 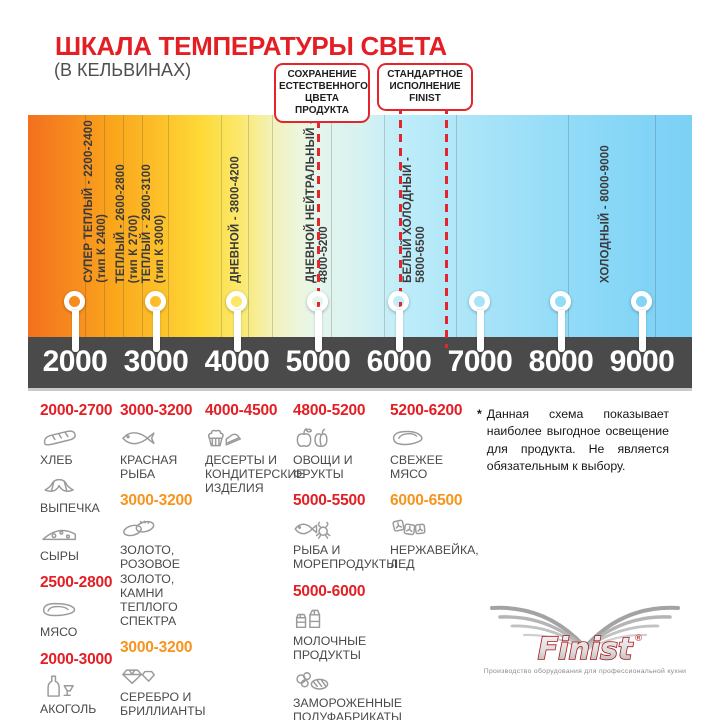 I want to click on food-entry: РЫБА И МОРЕПРОДУКТЫ, so click(x=345, y=543).